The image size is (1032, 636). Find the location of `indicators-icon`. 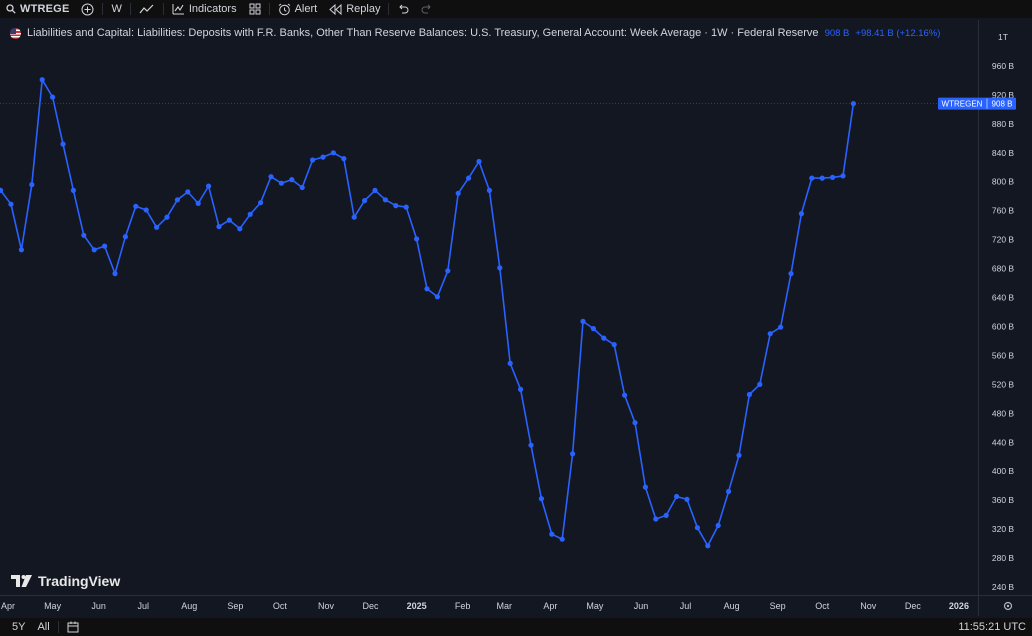

indicators-icon is located at coordinates (178, 9).